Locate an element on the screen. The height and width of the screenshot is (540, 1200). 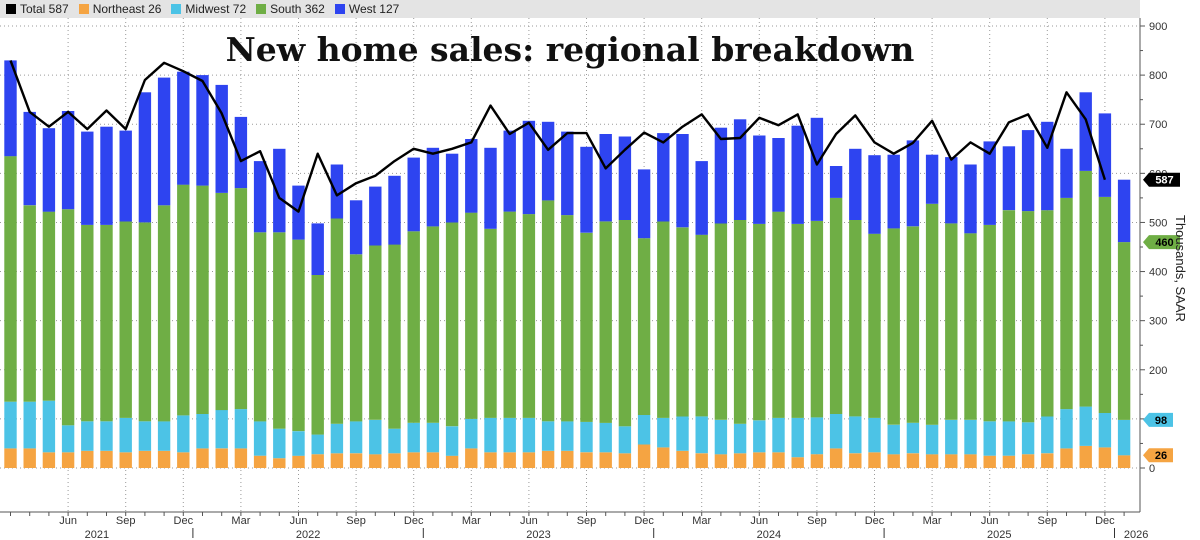
legend-swatch-northeast is located at coordinates (83, 9).